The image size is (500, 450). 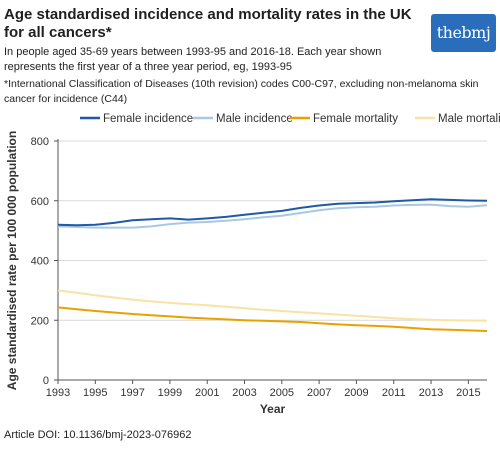 What do you see at coordinates (40, 202) in the screenshot?
I see `y-tick-label: 600` at bounding box center [40, 202].